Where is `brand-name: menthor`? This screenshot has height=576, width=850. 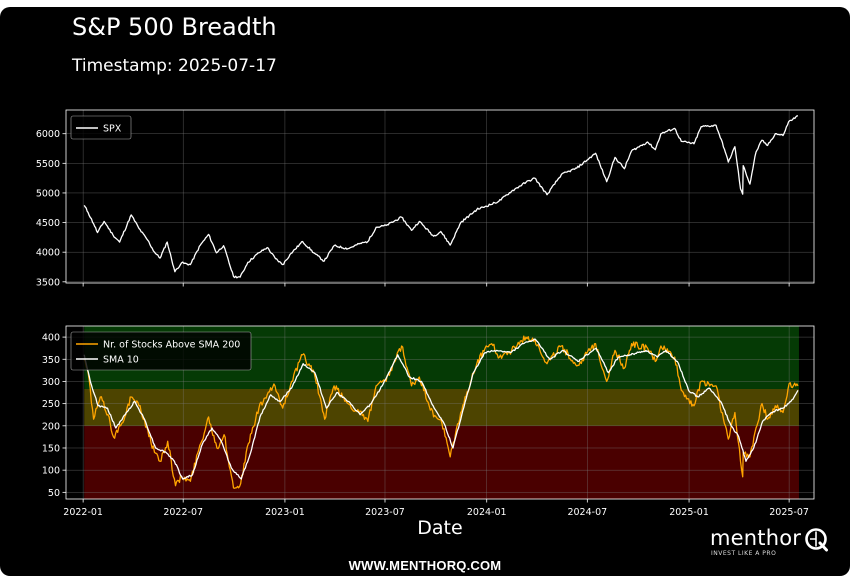
brand-name: menthor is located at coordinates (756, 538).